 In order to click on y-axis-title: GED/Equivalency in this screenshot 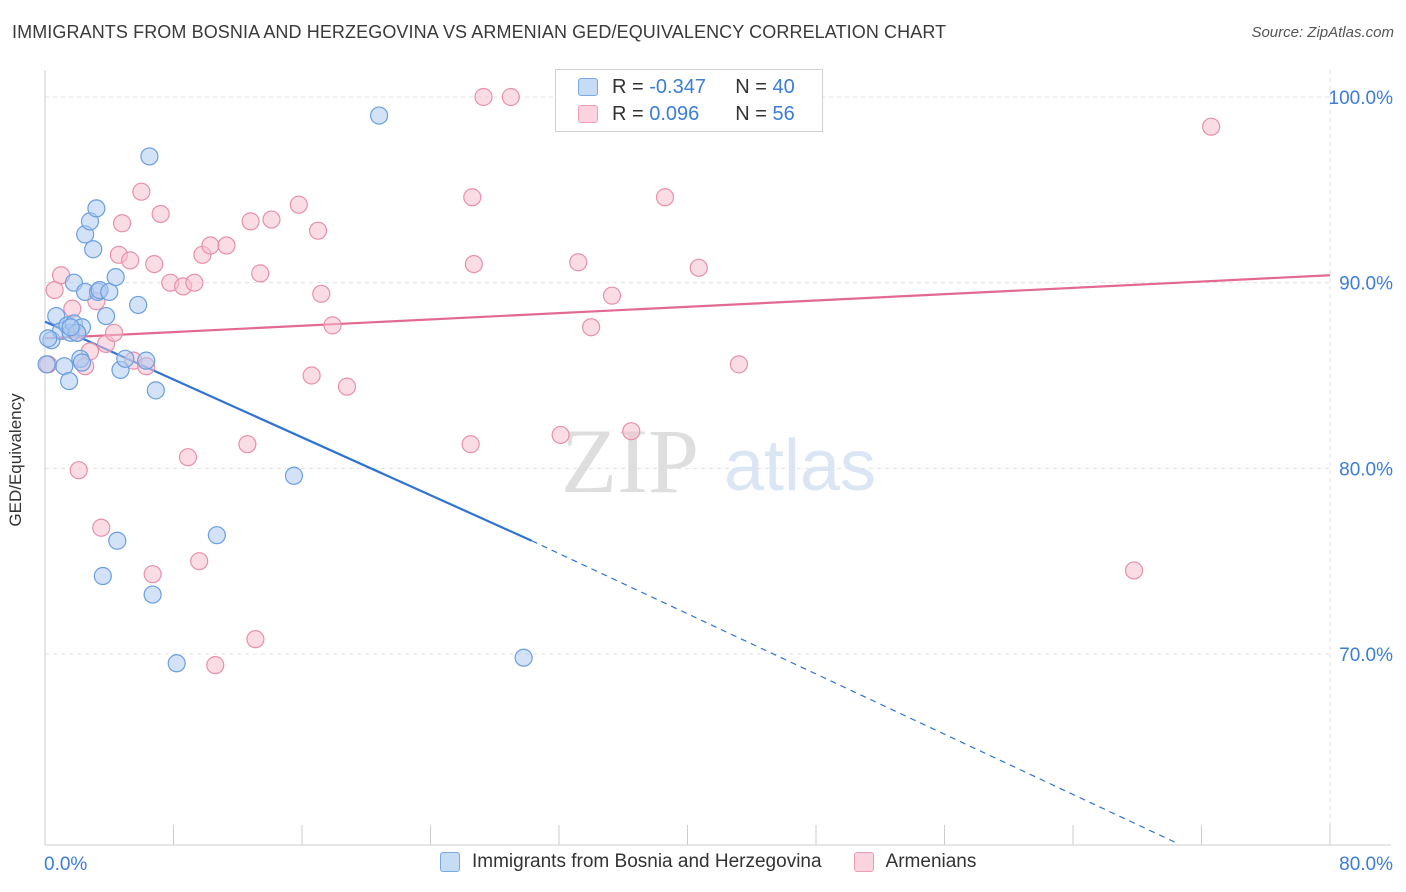, I will do `click(15, 460)`.